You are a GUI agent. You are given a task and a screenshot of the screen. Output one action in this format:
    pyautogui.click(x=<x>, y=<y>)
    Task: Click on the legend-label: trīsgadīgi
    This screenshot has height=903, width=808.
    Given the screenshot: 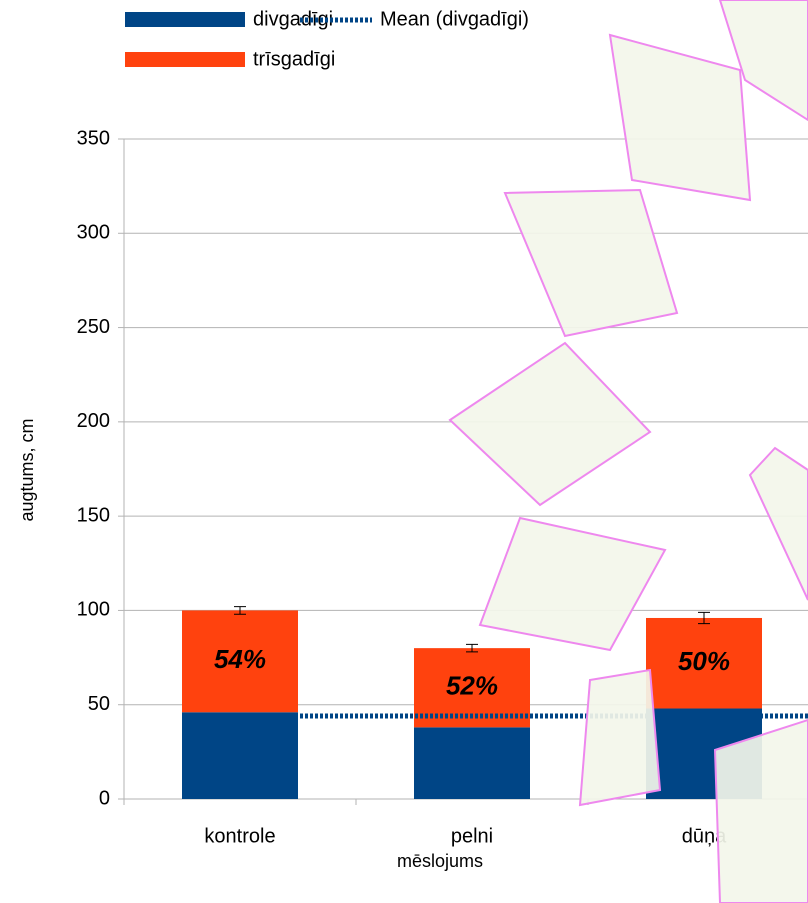 What is the action you would take?
    pyautogui.click(x=294, y=59)
    